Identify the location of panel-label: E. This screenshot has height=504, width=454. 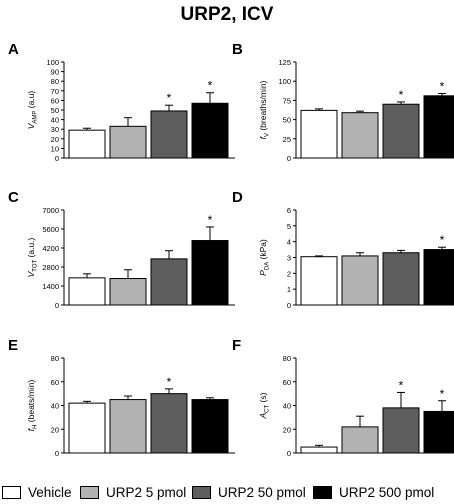
(13, 345).